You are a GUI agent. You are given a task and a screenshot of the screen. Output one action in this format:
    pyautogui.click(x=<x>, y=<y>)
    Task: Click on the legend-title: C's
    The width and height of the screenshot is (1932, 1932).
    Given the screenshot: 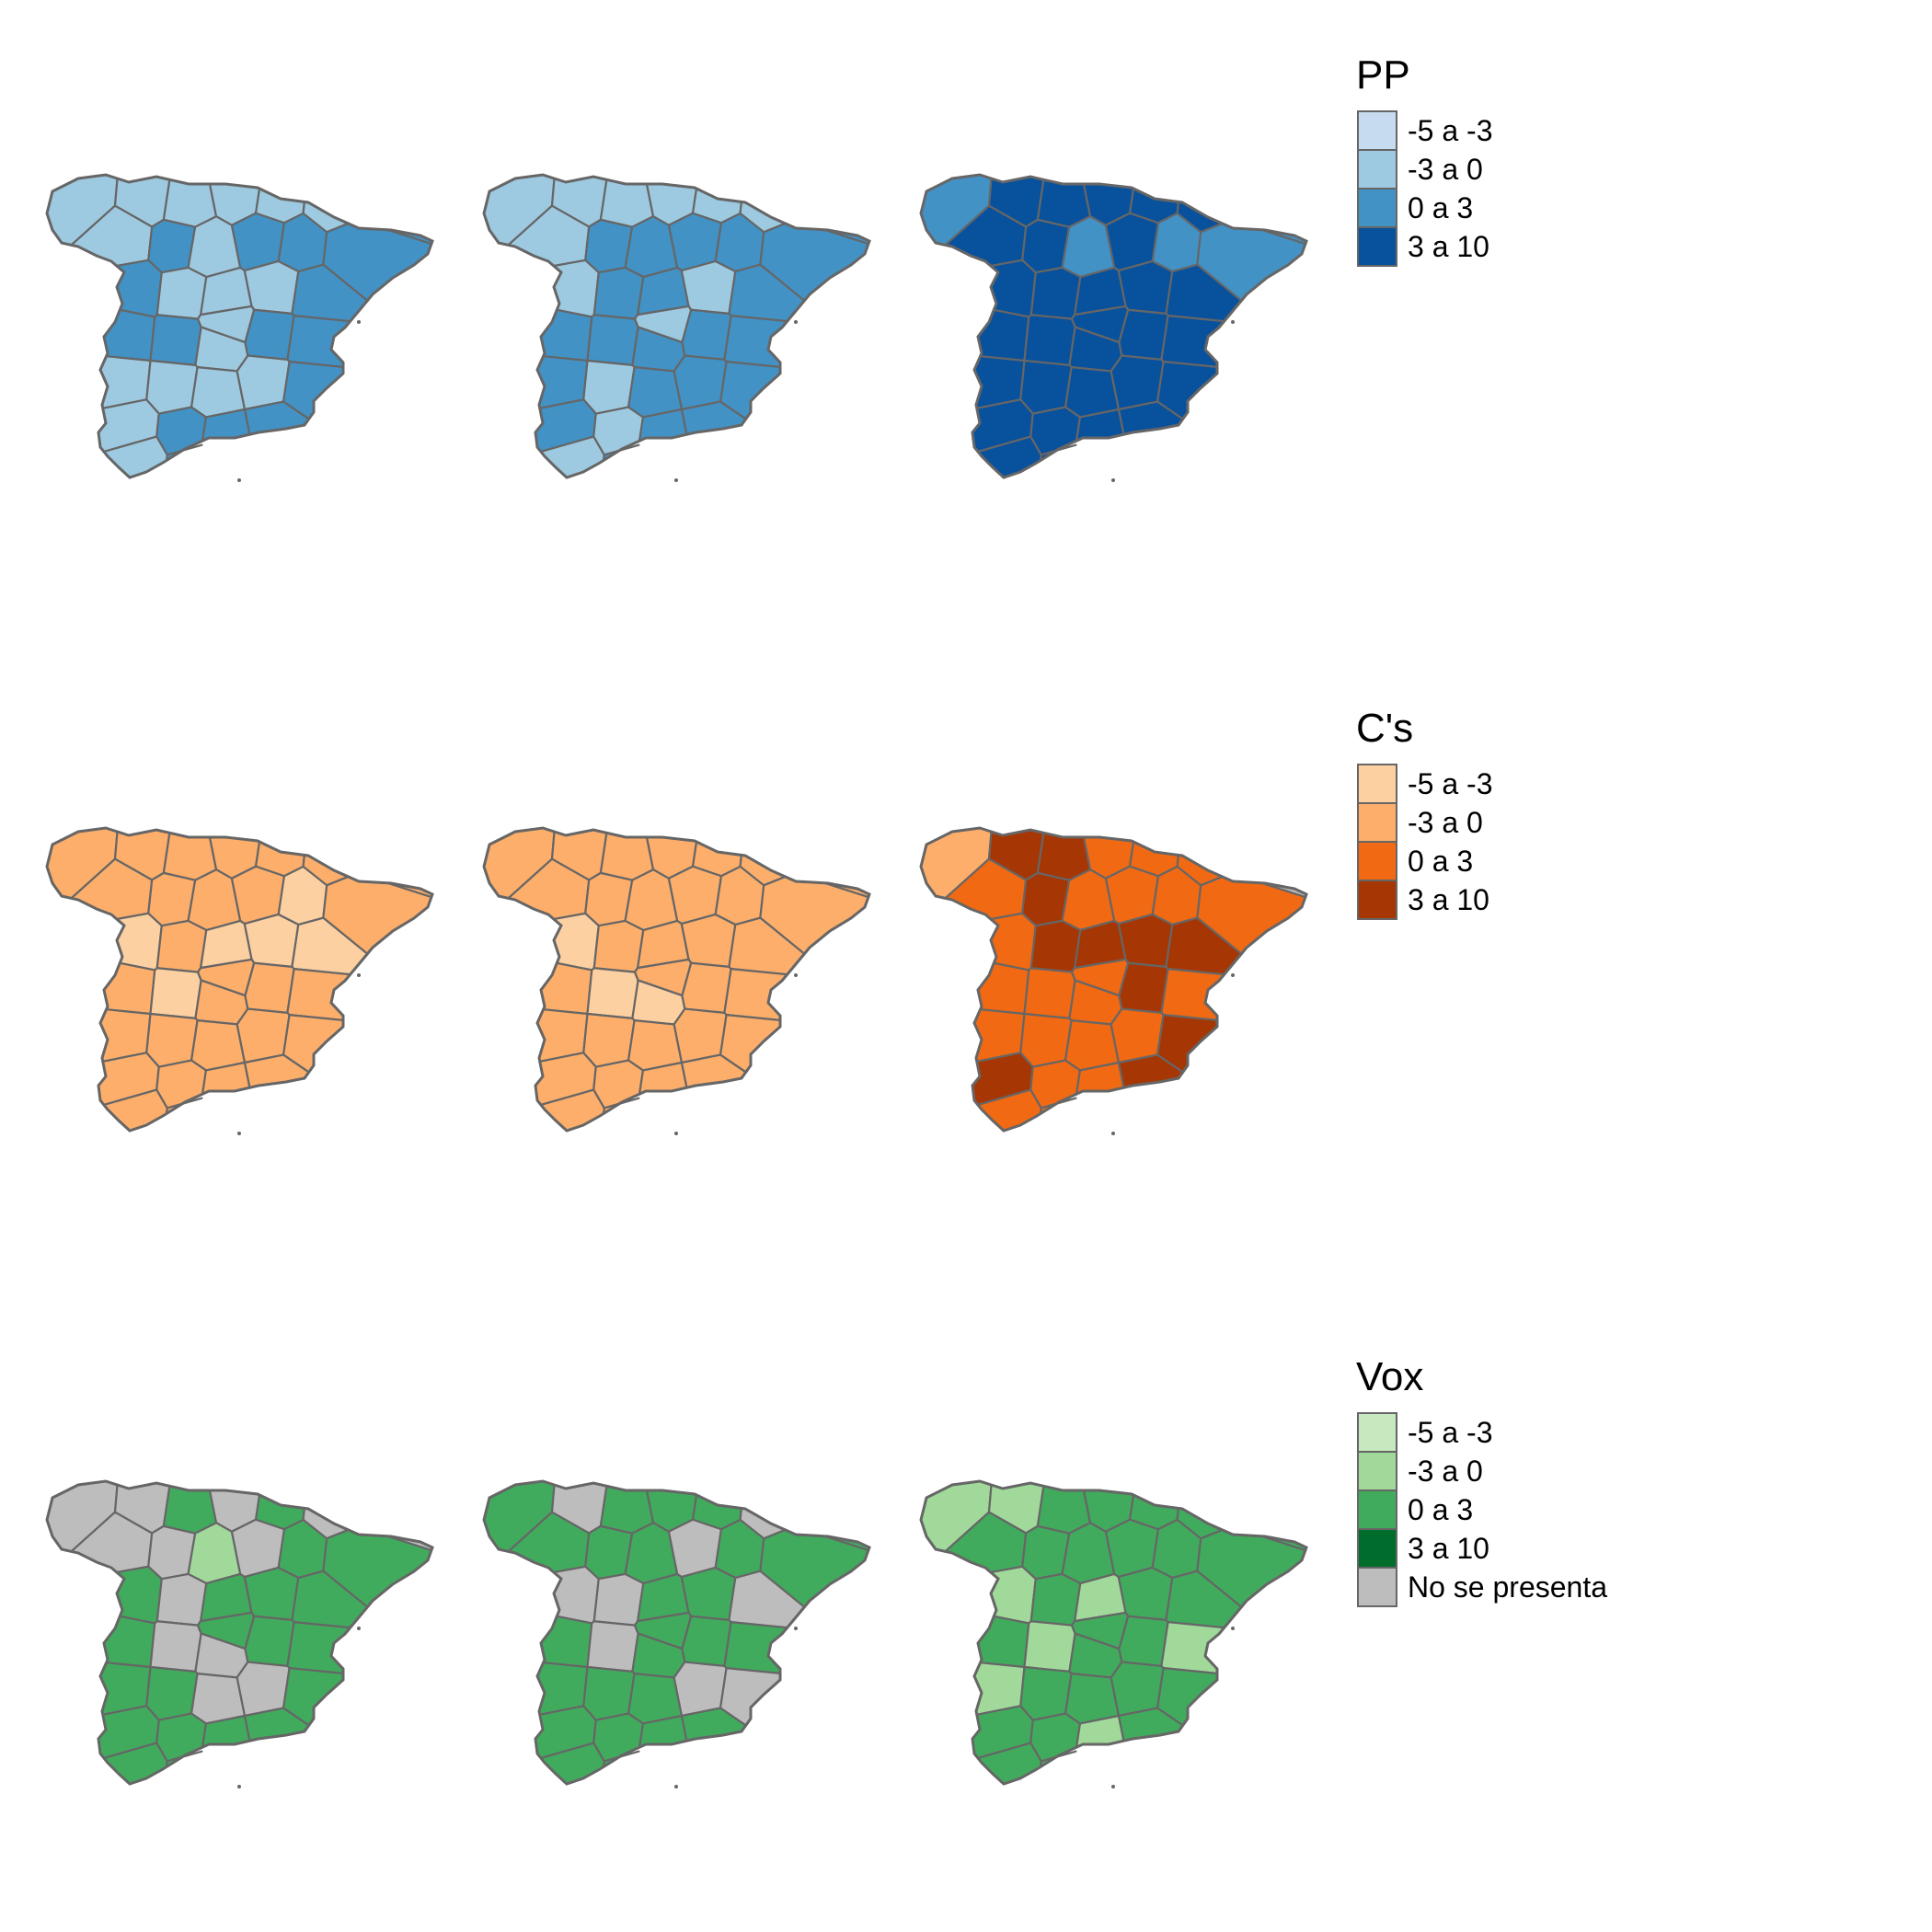 What is the action you would take?
    pyautogui.click(x=1384, y=728)
    